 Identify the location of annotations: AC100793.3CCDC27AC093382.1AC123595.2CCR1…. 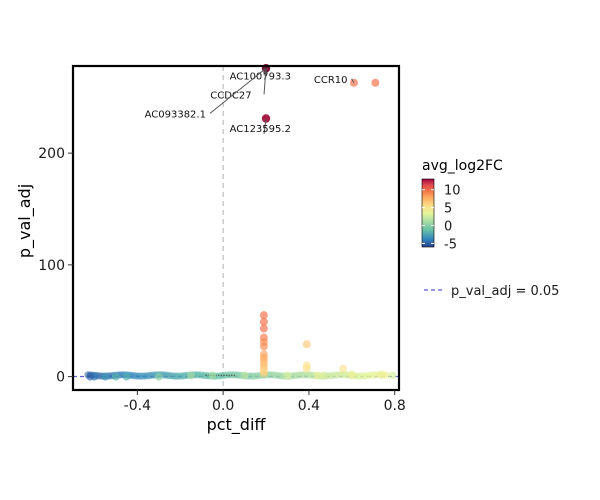
(250, 101).